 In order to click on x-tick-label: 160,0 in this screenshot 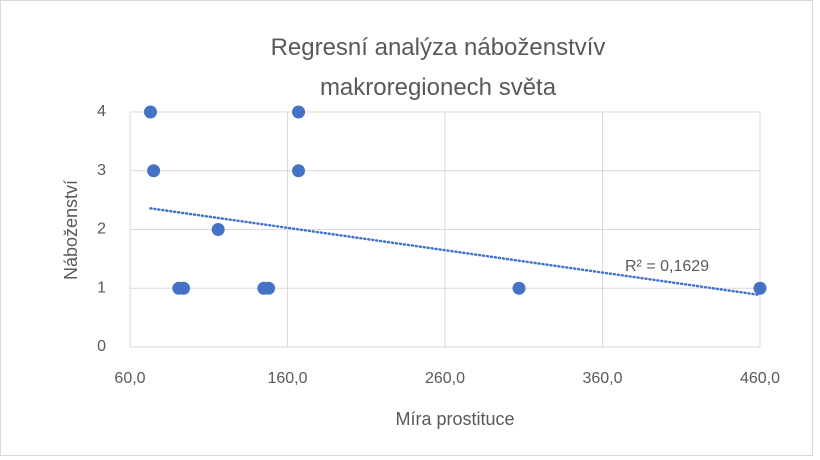, I will do `click(287, 378)`.